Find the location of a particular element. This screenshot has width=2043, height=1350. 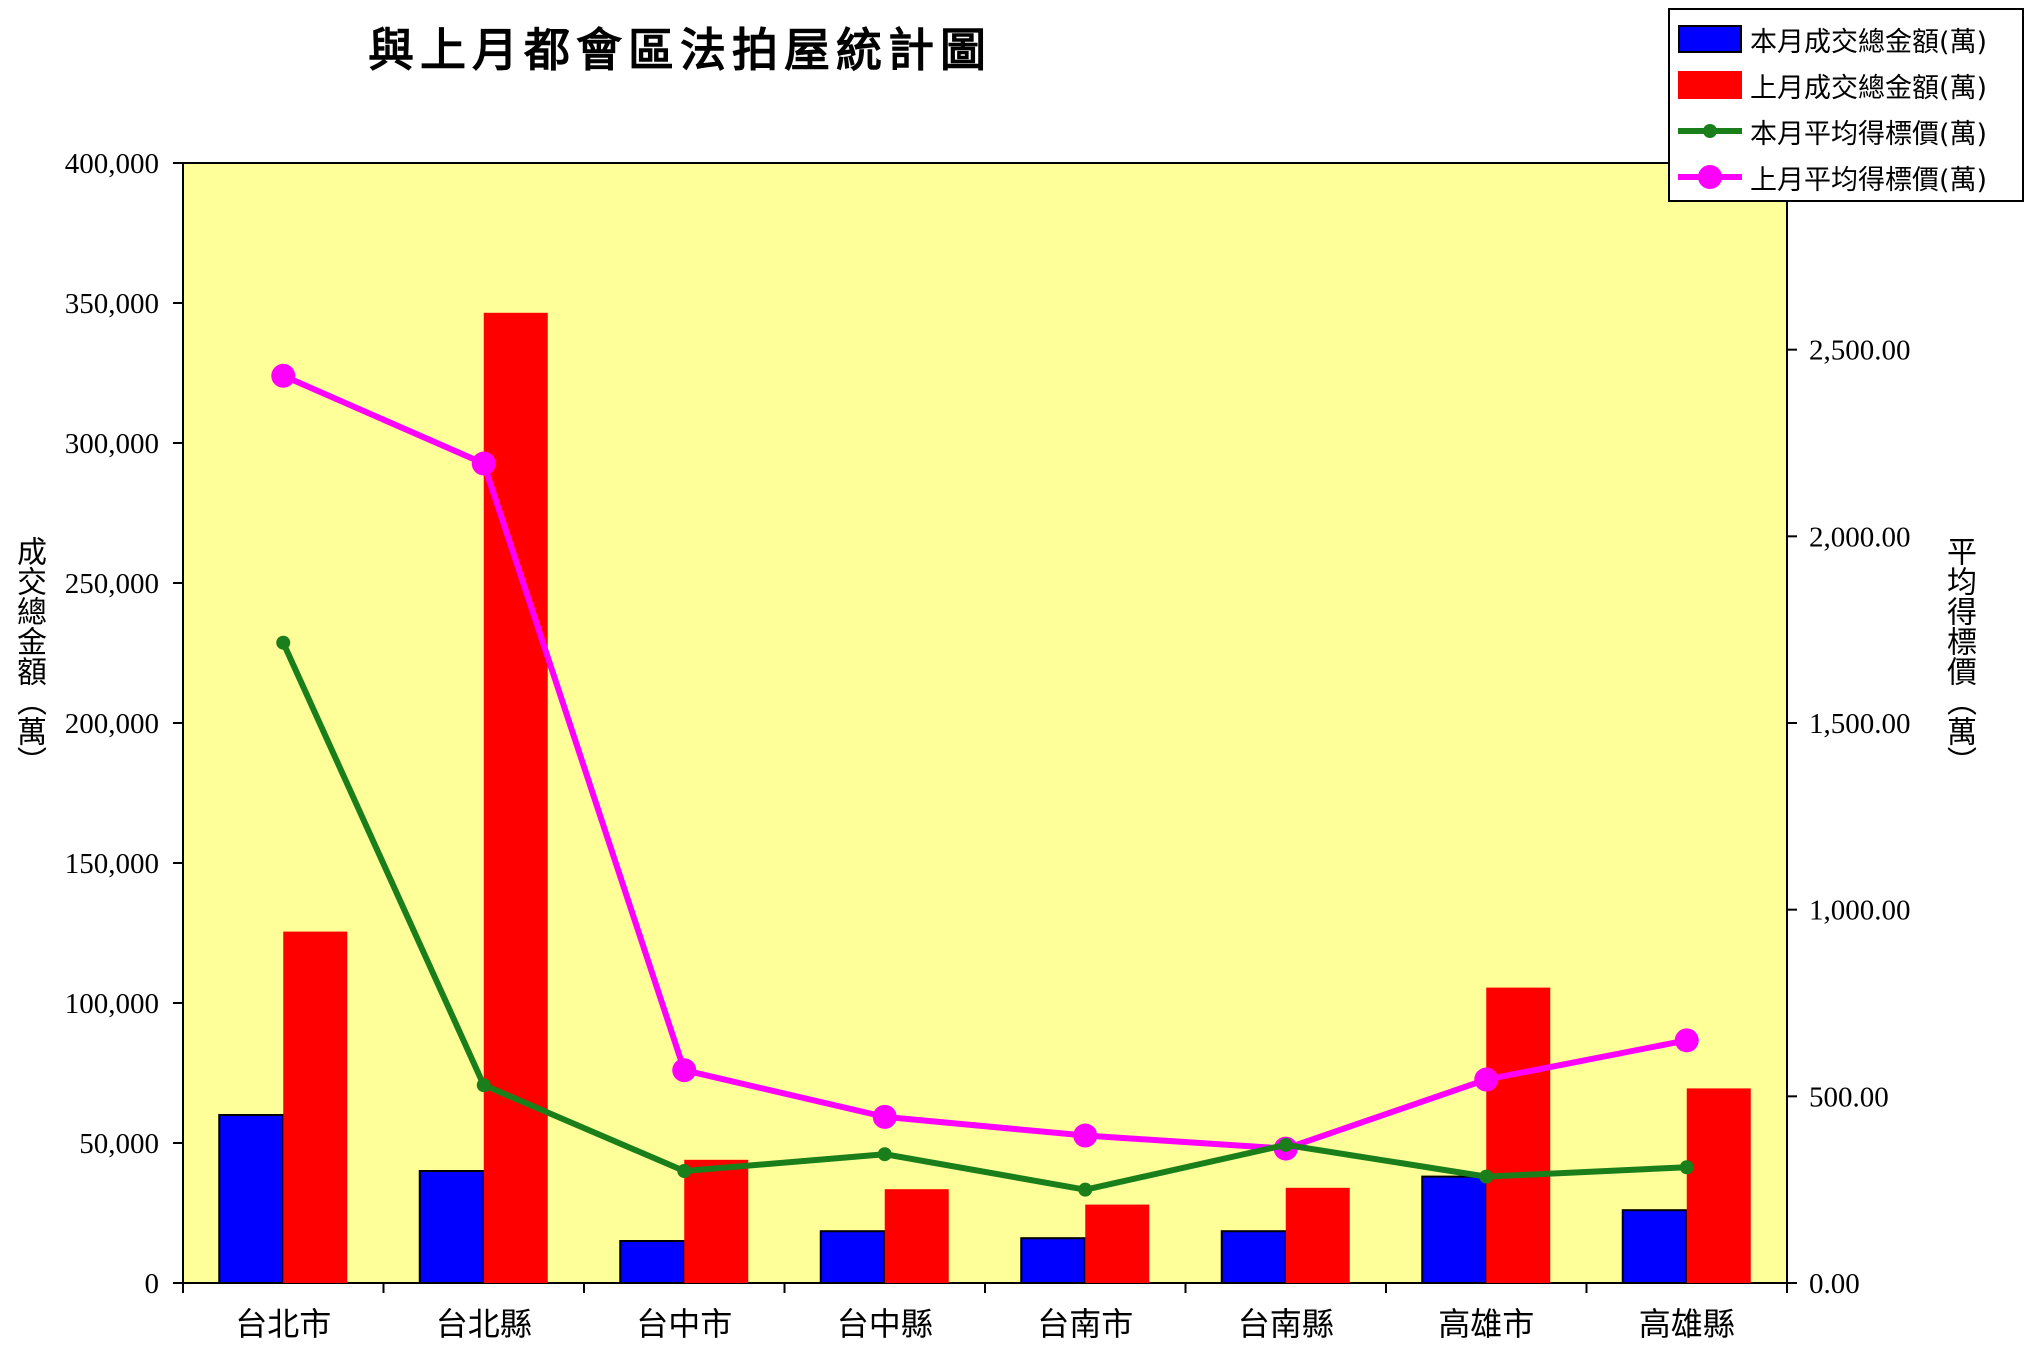

left-axis-tick-label: 250,000 is located at coordinates (112, 584).